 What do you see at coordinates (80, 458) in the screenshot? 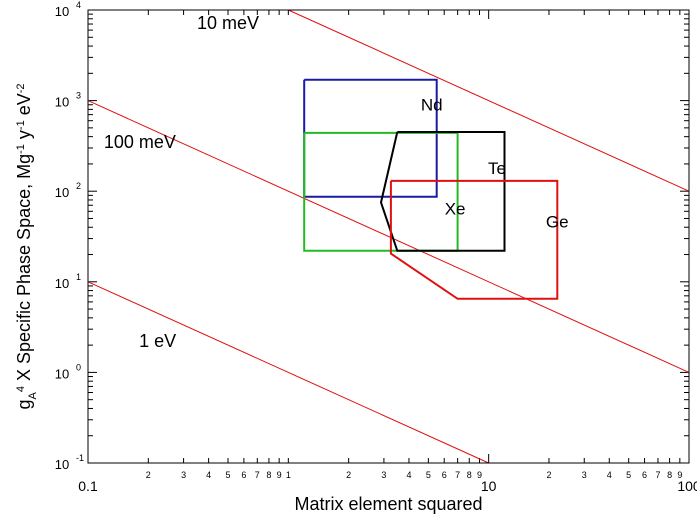
I see `y-tick-exponent: -1` at bounding box center [80, 458].